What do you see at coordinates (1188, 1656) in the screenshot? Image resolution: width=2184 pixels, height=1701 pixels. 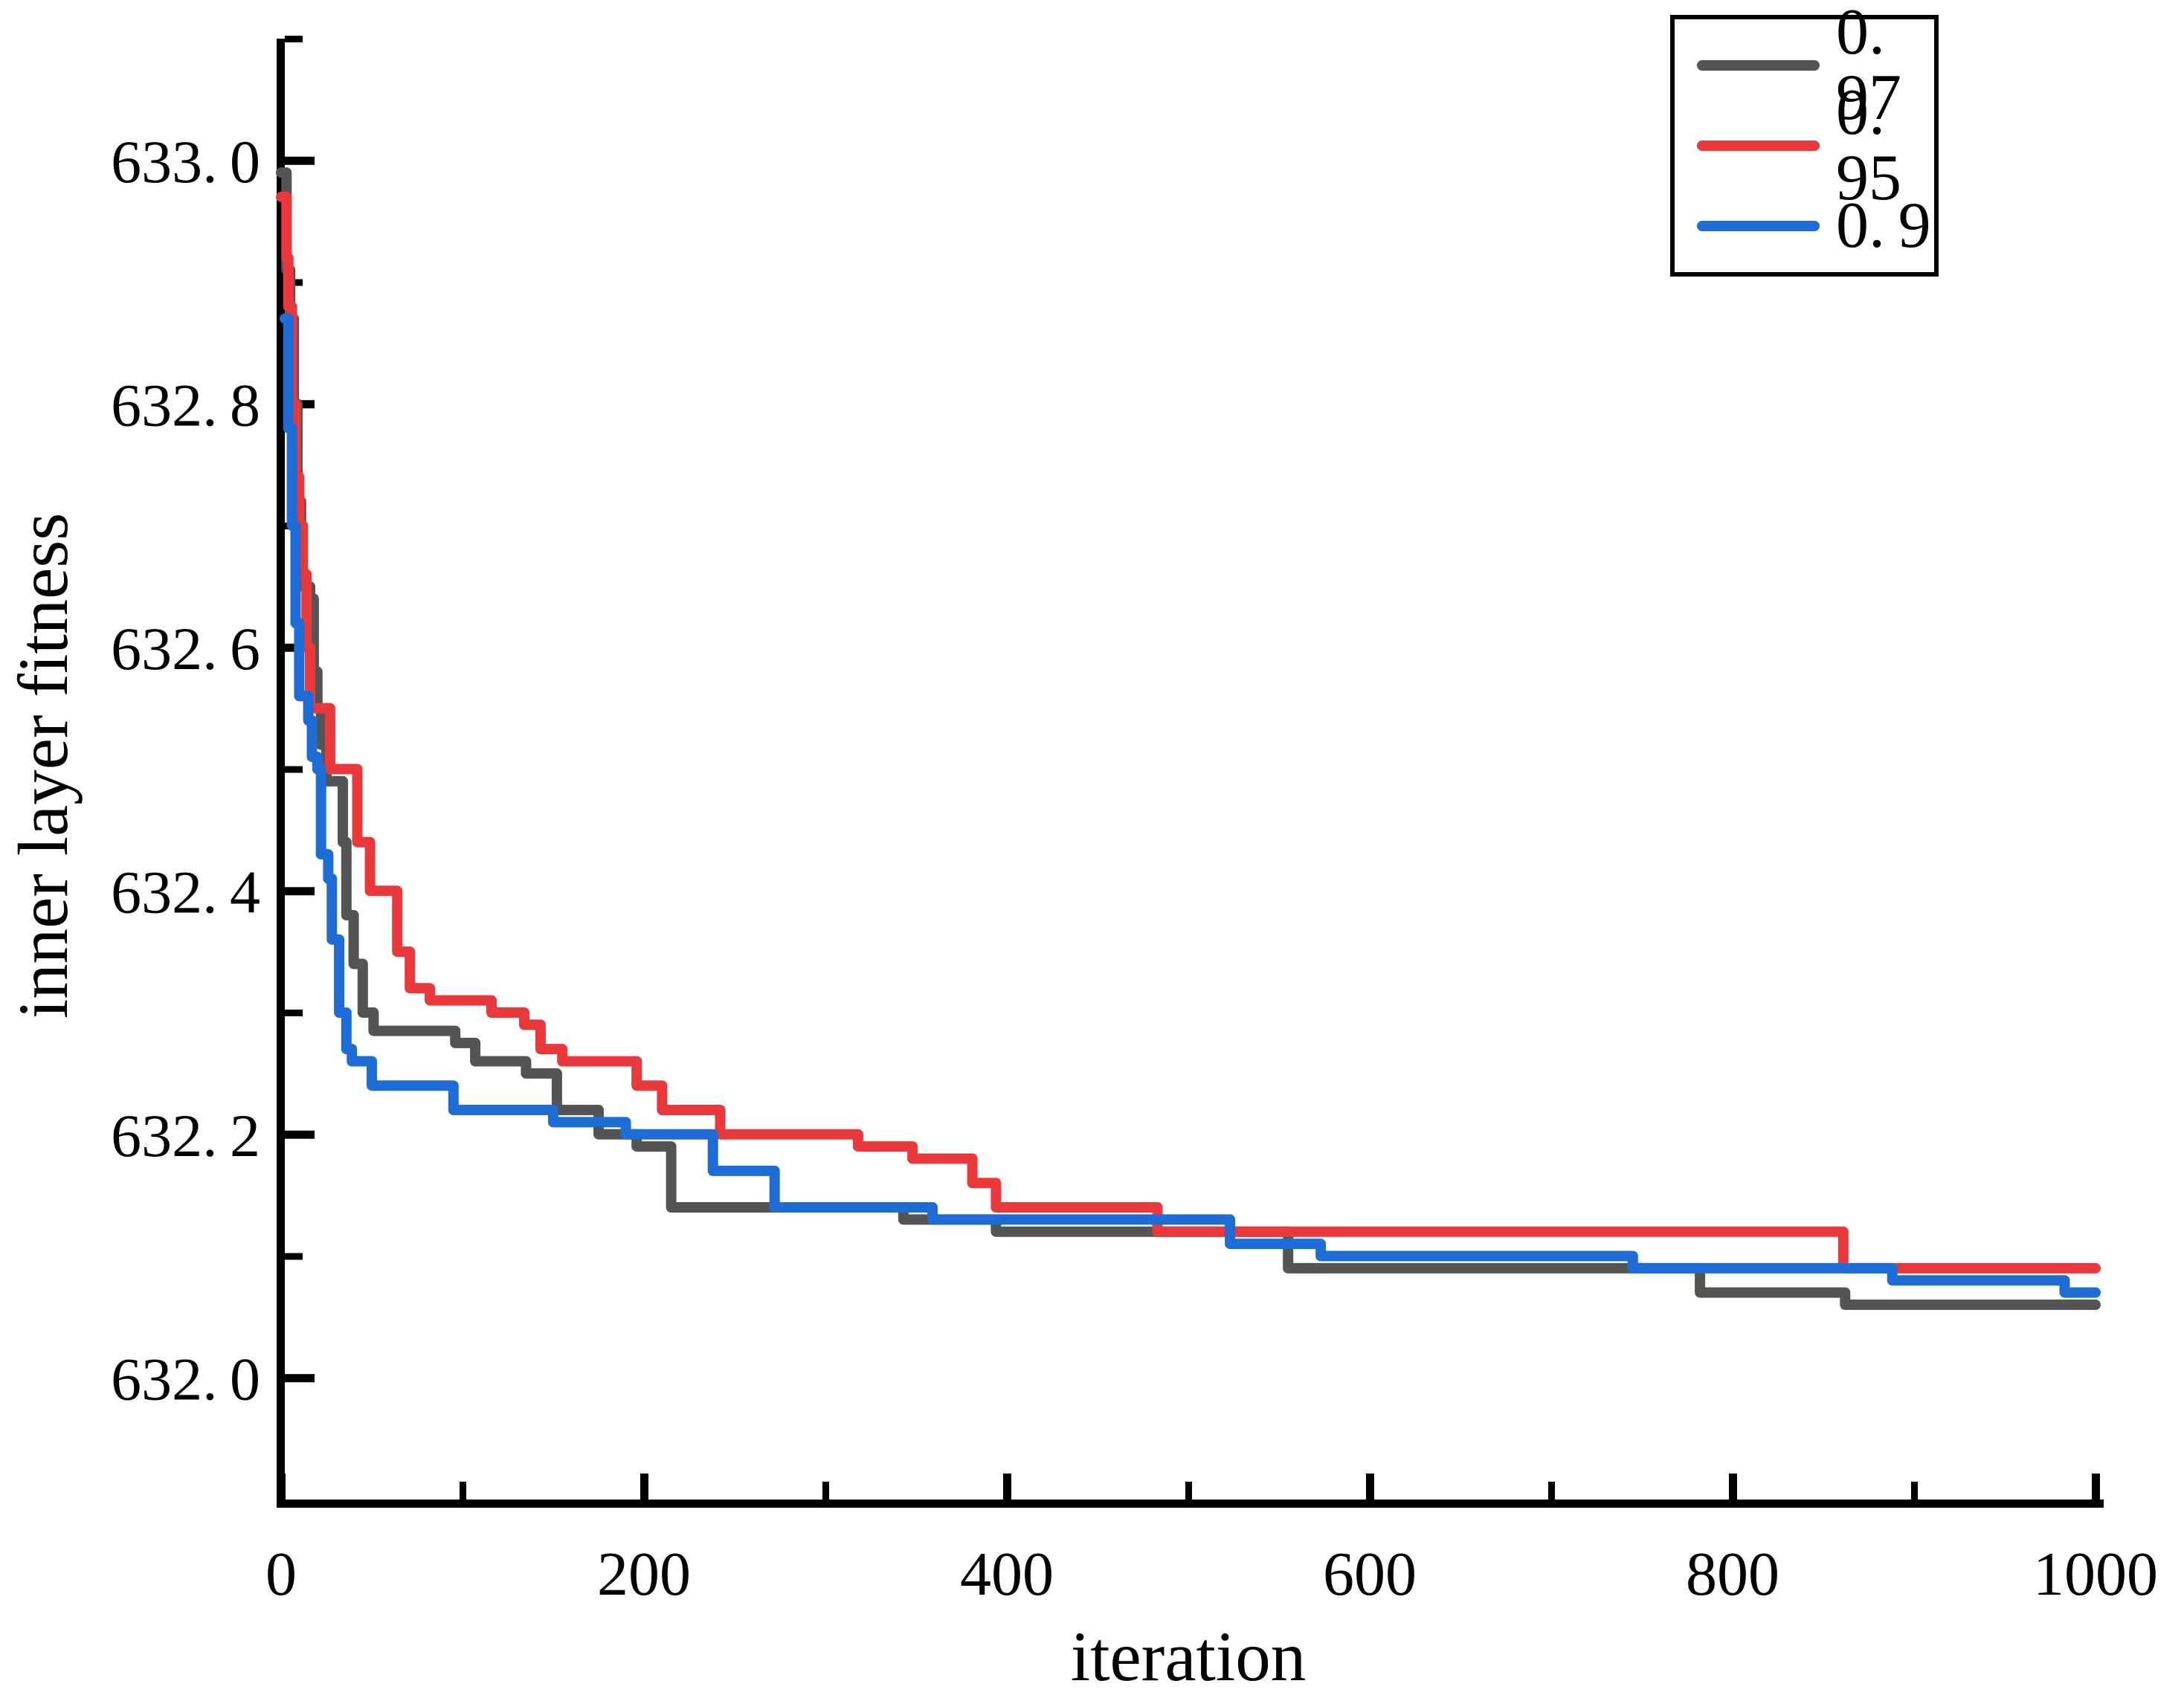 I see `x-axis-title: iteration` at bounding box center [1188, 1656].